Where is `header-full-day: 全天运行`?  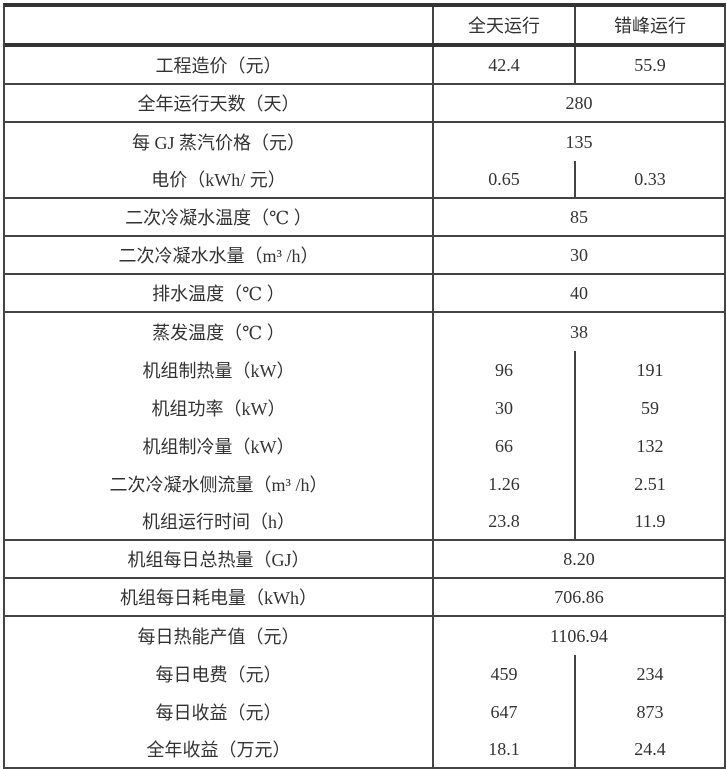
header-full-day: 全天运行 is located at coordinates (504, 26).